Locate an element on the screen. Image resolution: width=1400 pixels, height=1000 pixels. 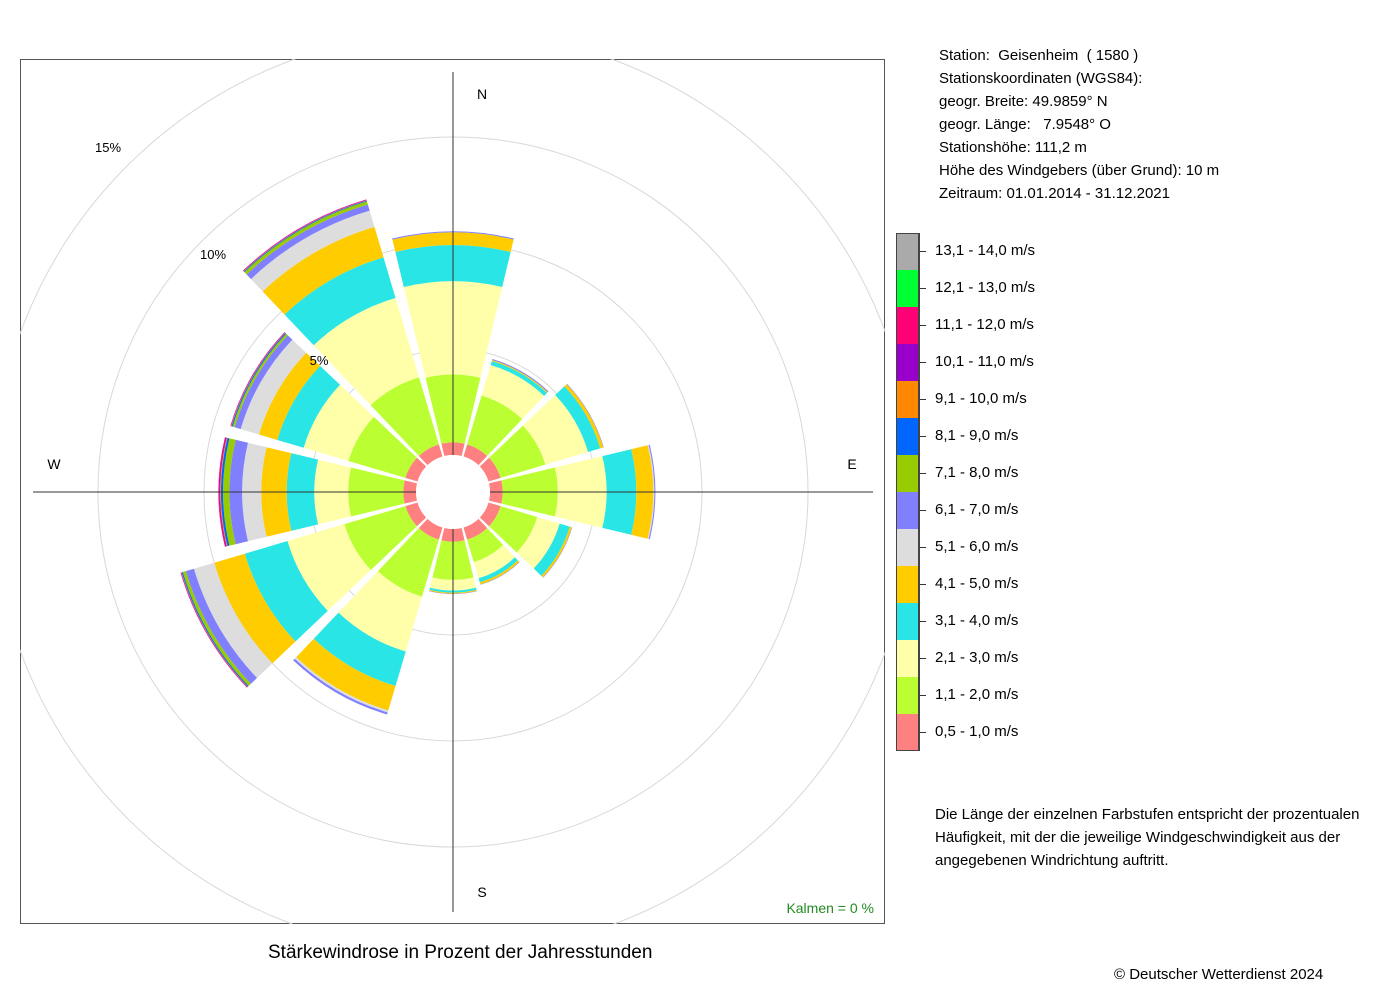
legend-label: 10,1 - 11,0 m/s is located at coordinates (984, 361).